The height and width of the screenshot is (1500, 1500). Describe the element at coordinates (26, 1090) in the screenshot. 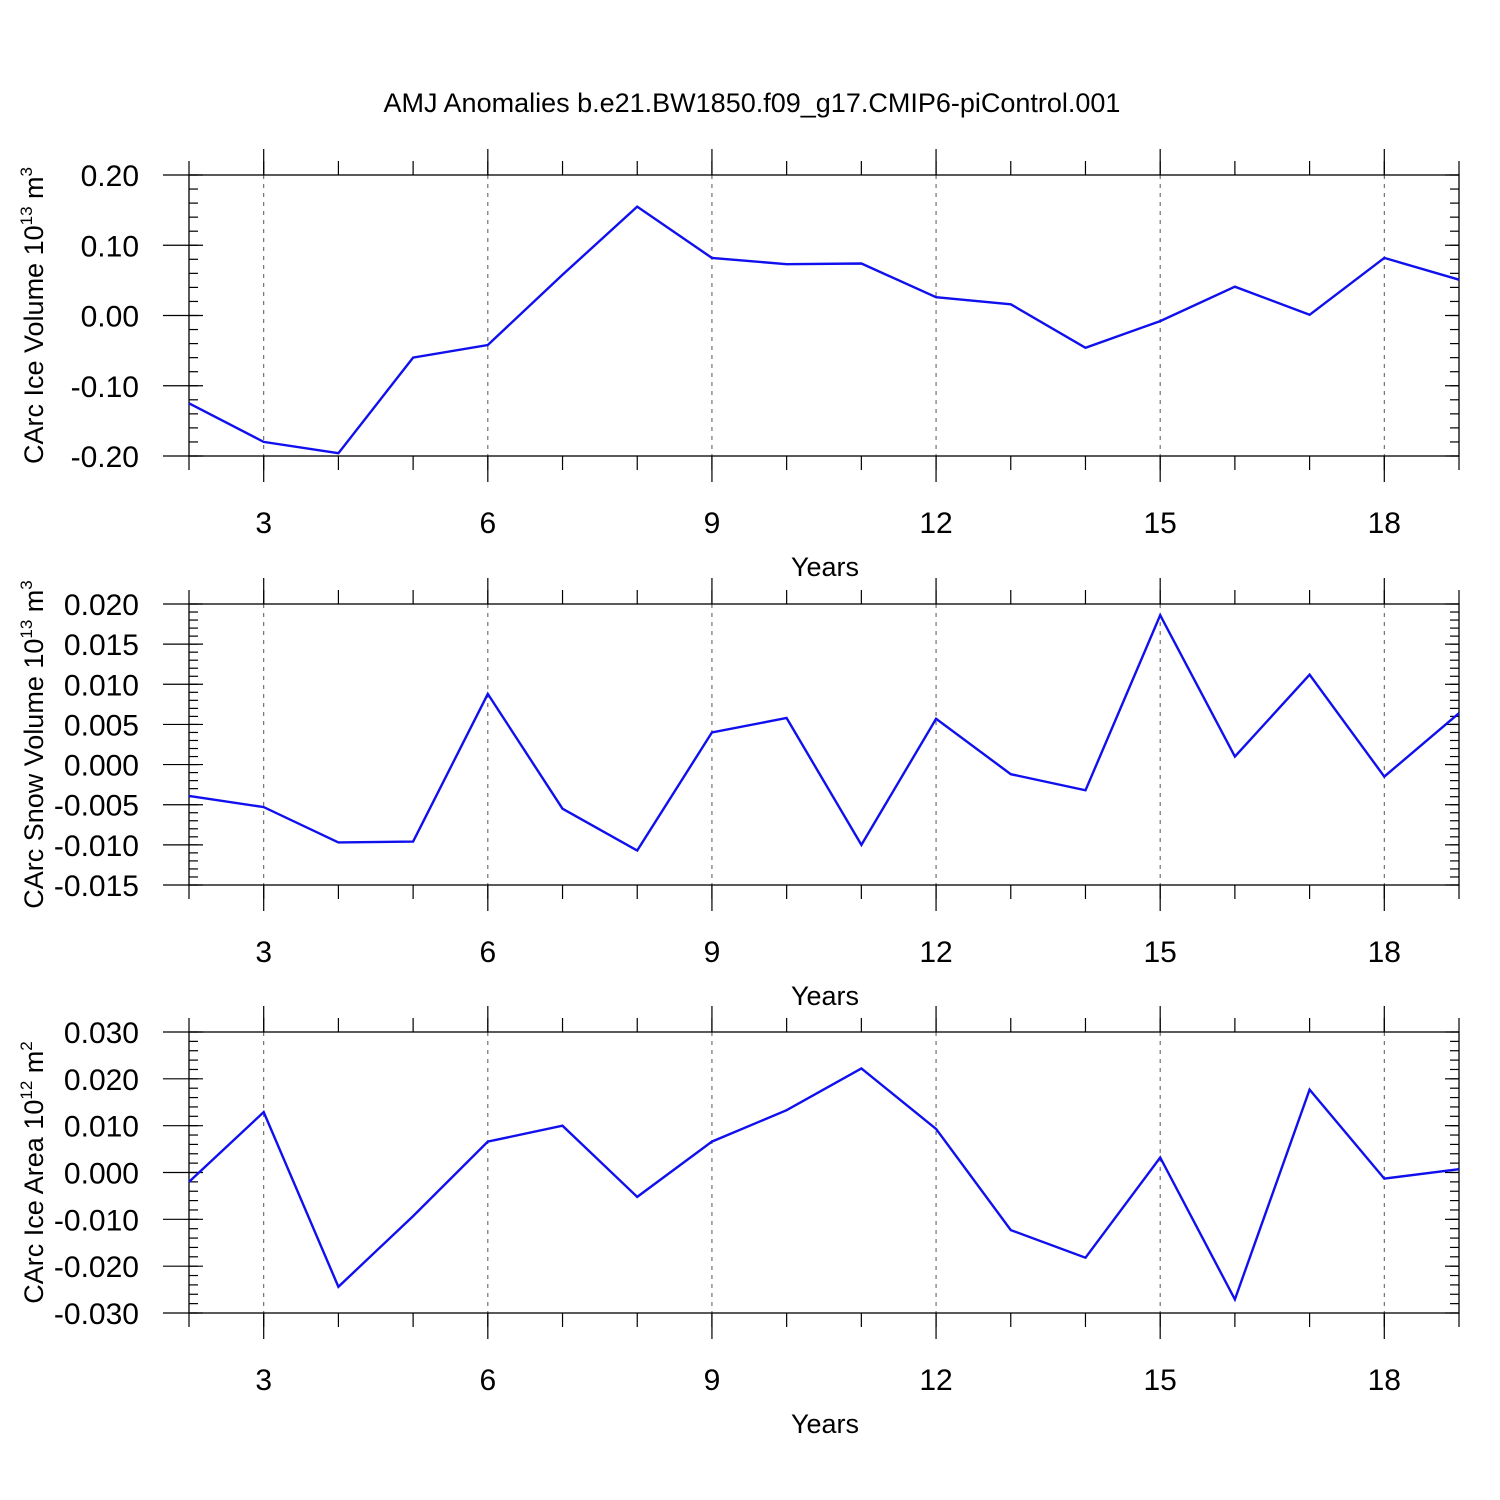

I see `y-axis-label-exponent: 12` at that location.